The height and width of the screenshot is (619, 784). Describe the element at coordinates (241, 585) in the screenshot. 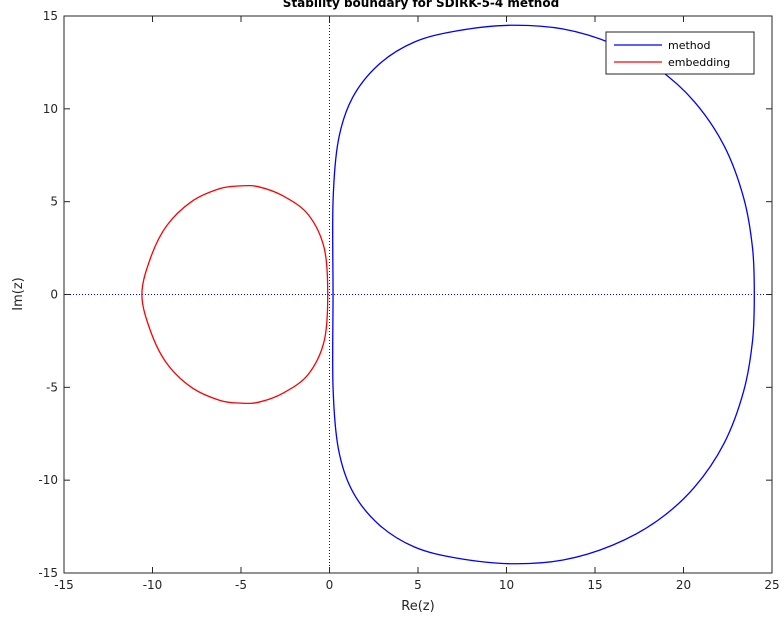

I see `x-tick-label: -5` at that location.